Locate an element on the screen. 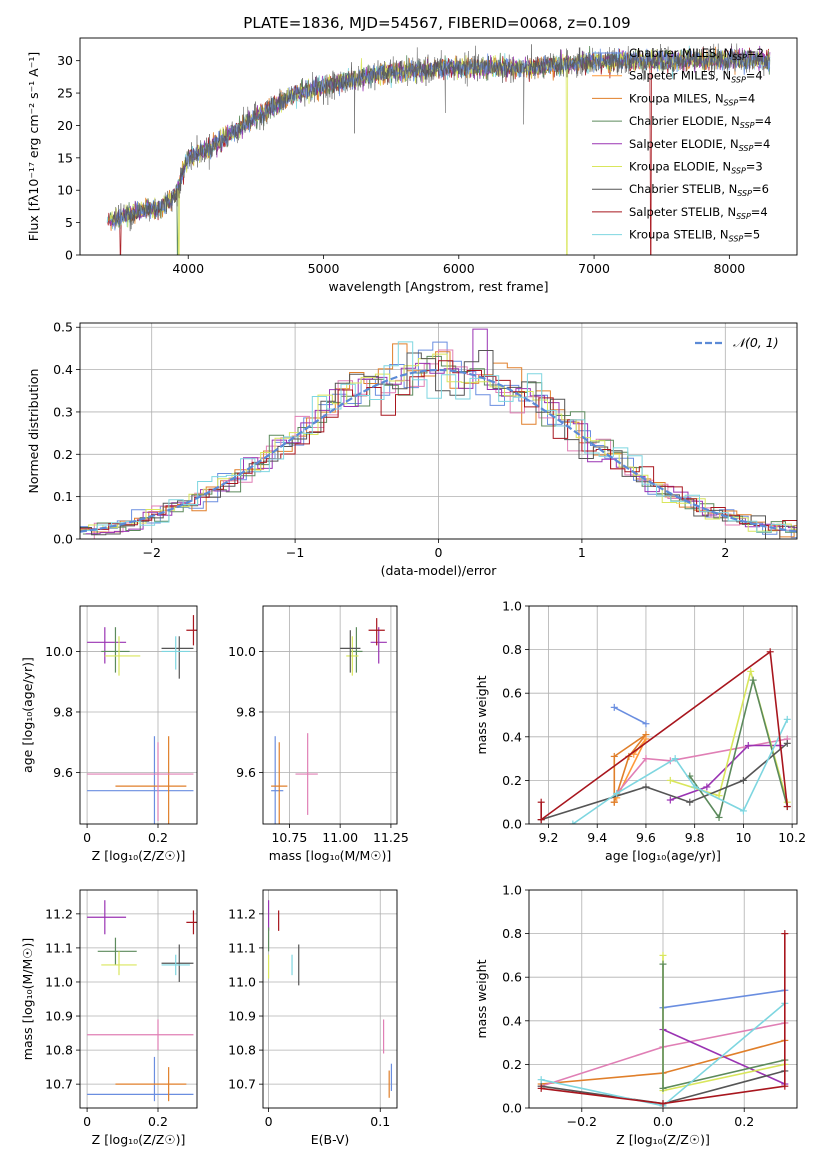  legend-entry: Kroupa STELIB, NSSP=5 is located at coordinates (694, 236).